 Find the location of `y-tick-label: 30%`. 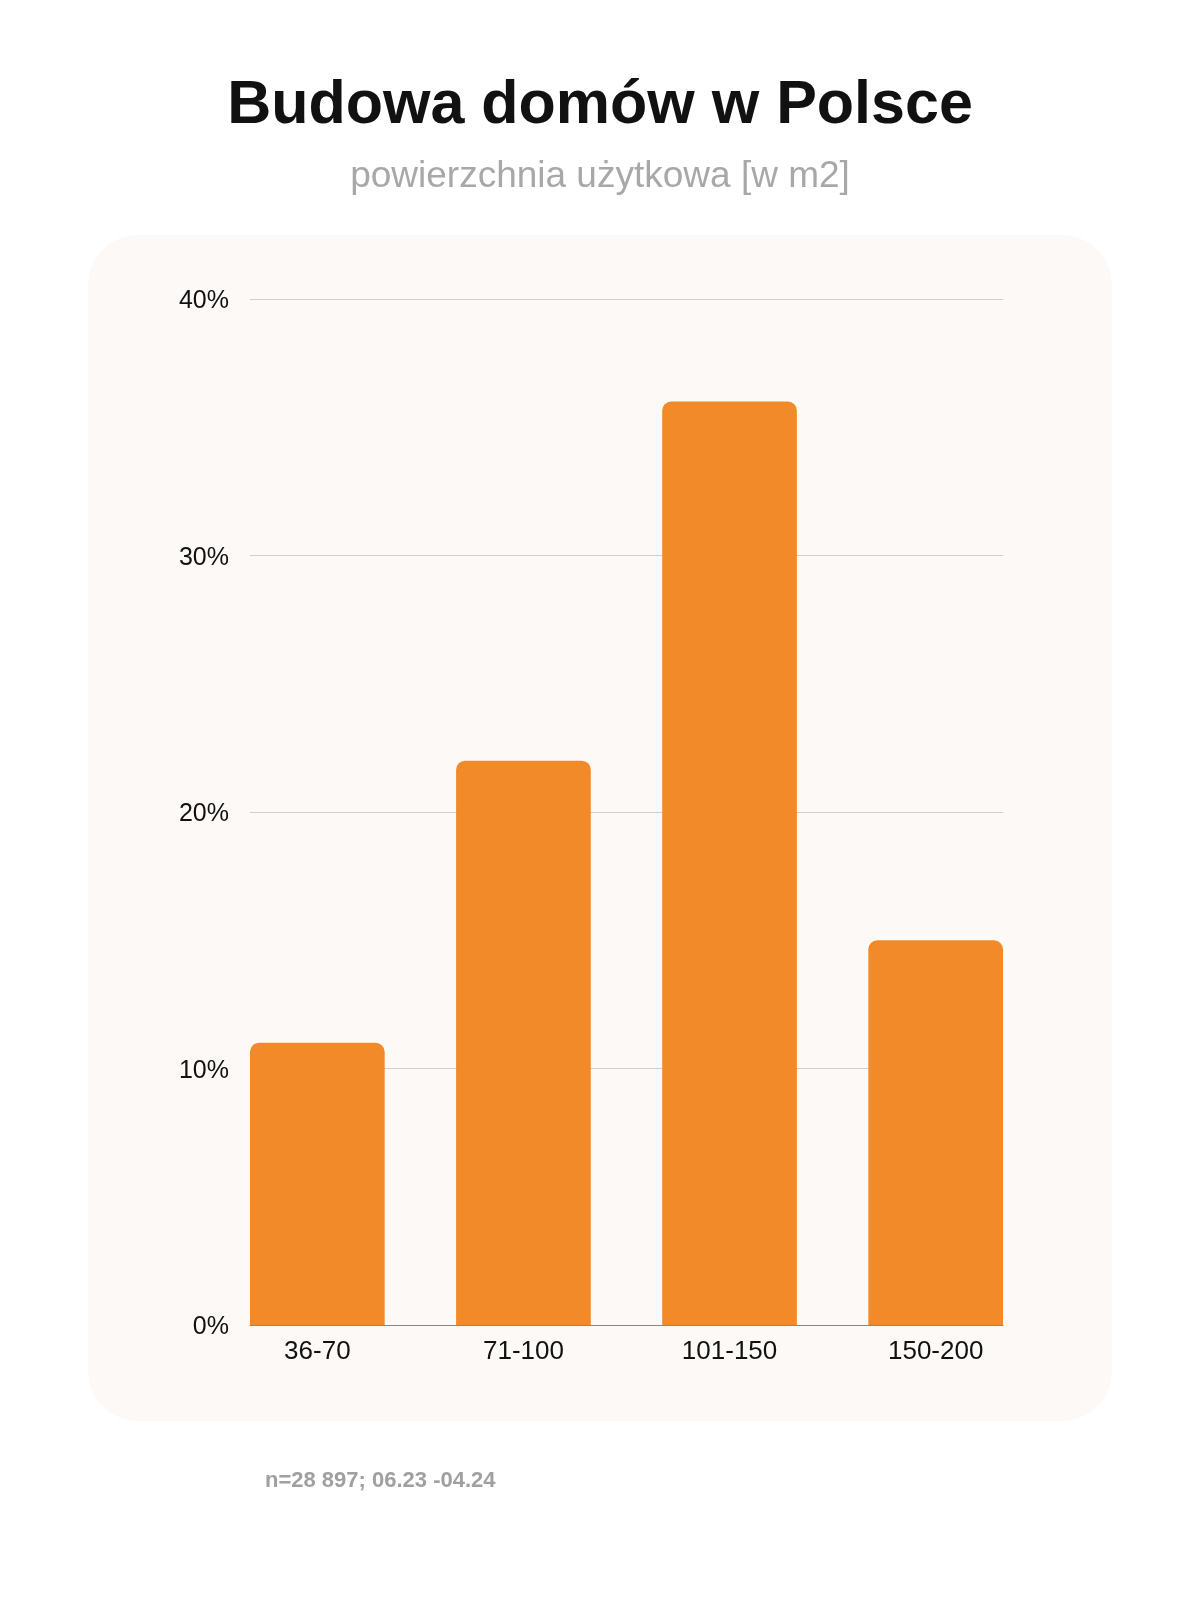

y-tick-label: 30% is located at coordinates (203, 555).